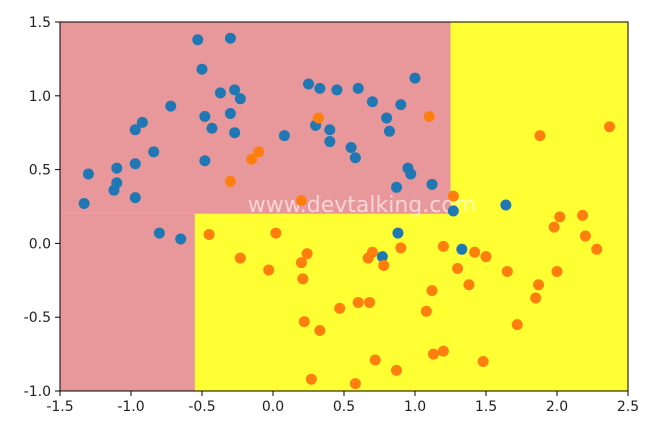  I want to click on x-tick-label: 0.5, so click(344, 407).